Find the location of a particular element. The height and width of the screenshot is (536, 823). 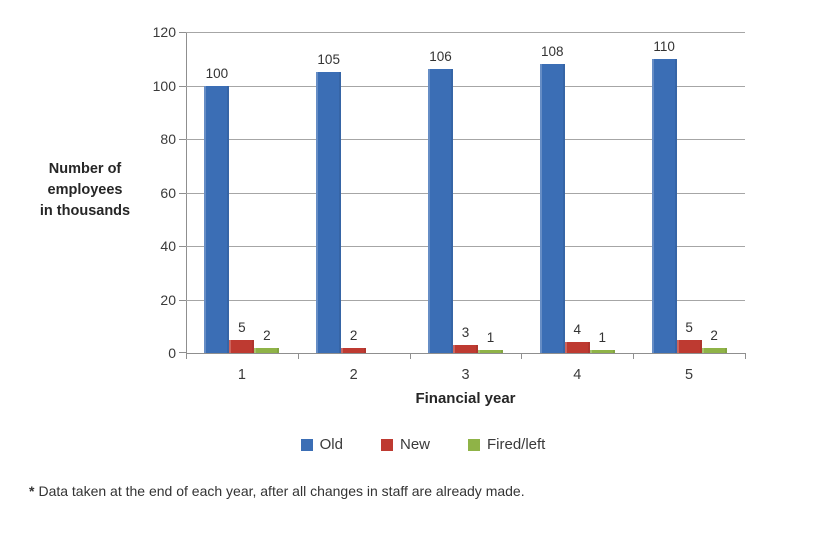

y-tick-label: 120 is located at coordinates (164, 32).